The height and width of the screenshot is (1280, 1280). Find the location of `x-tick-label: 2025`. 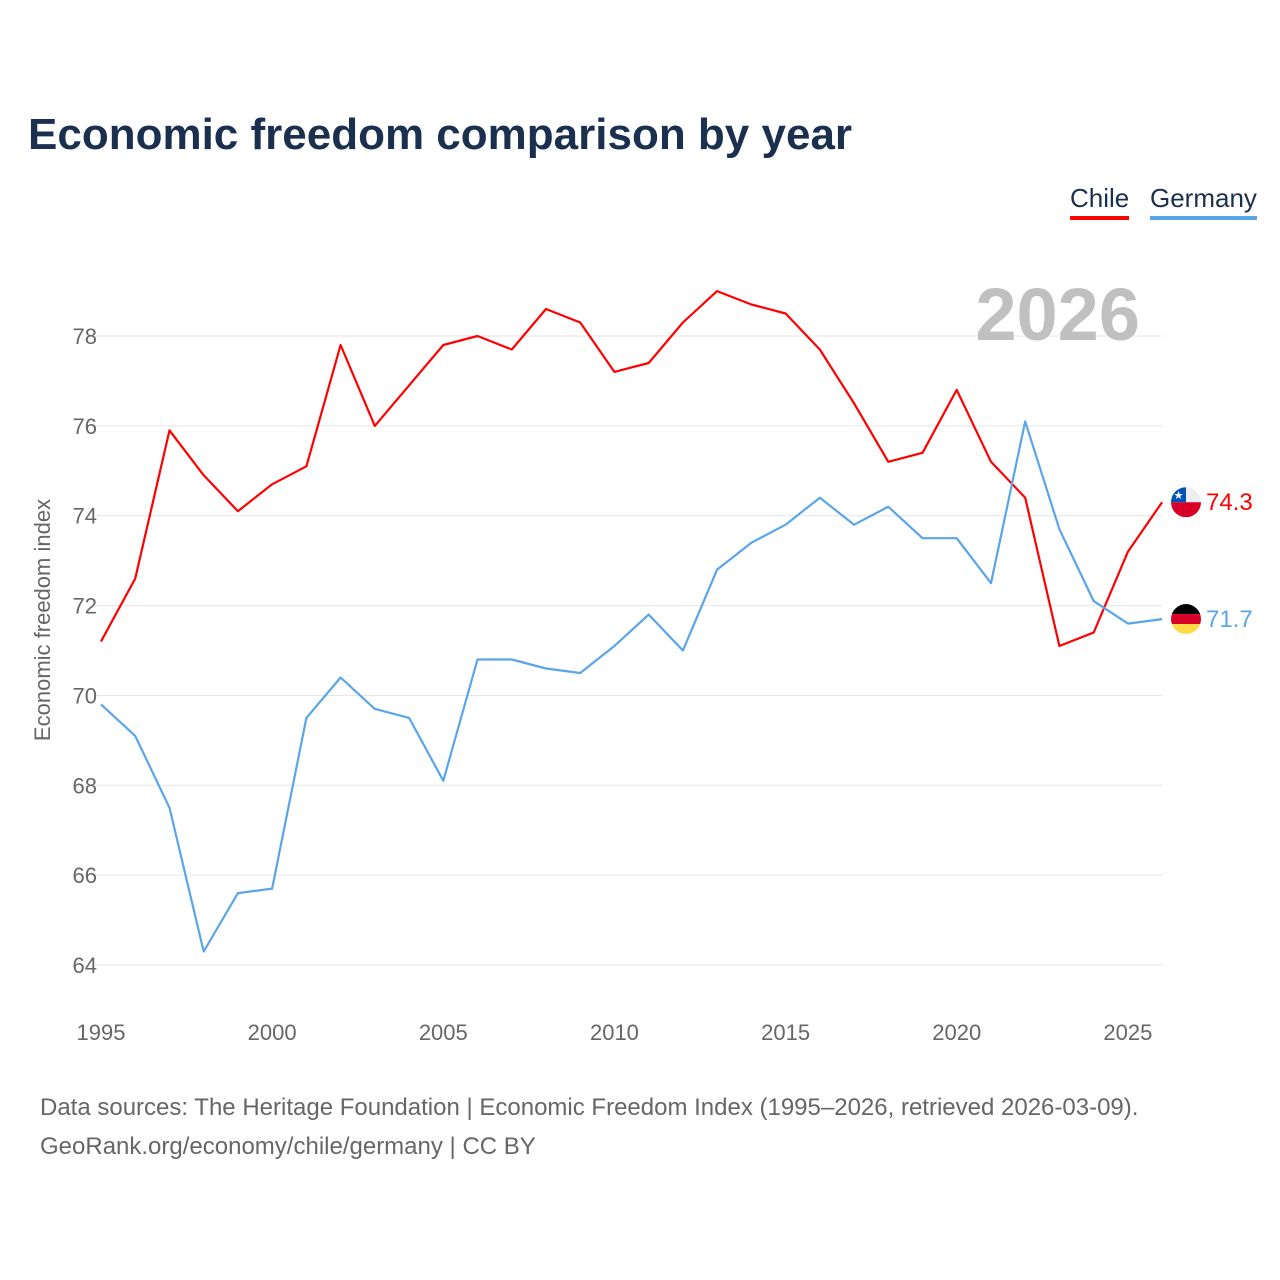

x-tick-label: 2025 is located at coordinates (1127, 1032).